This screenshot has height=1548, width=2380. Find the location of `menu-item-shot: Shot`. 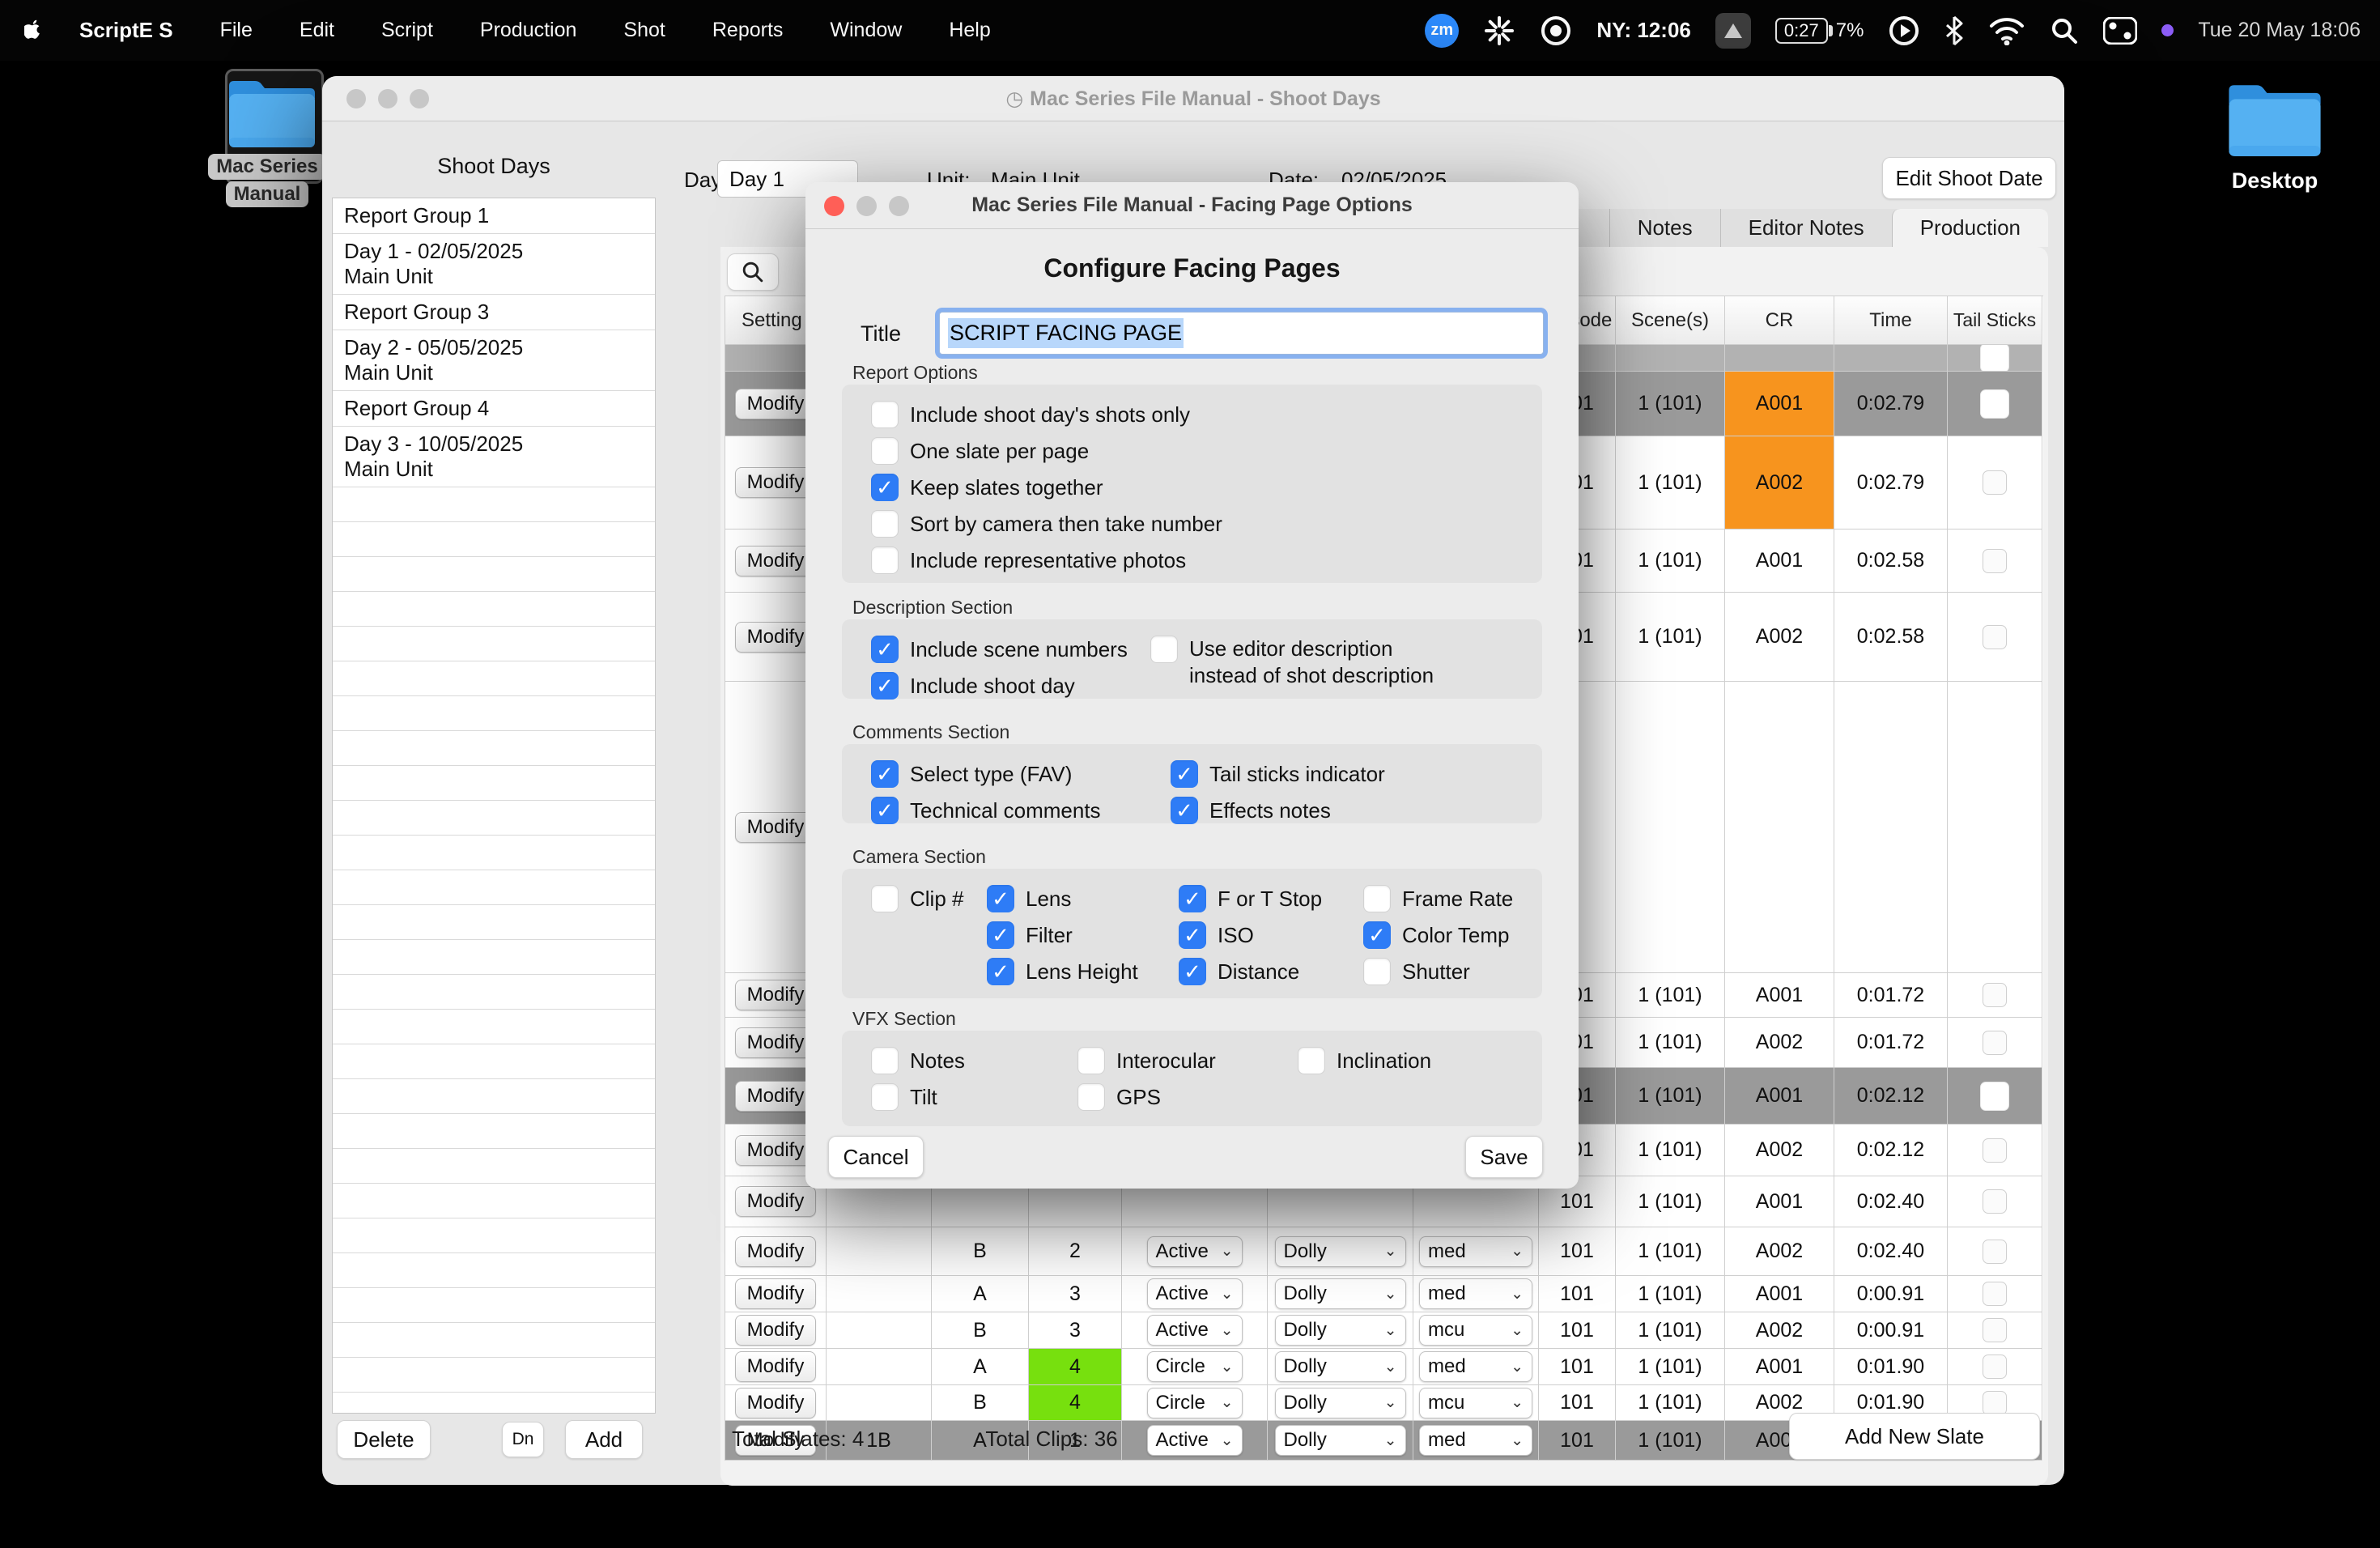

menu-item-shot: Shot is located at coordinates (644, 30).